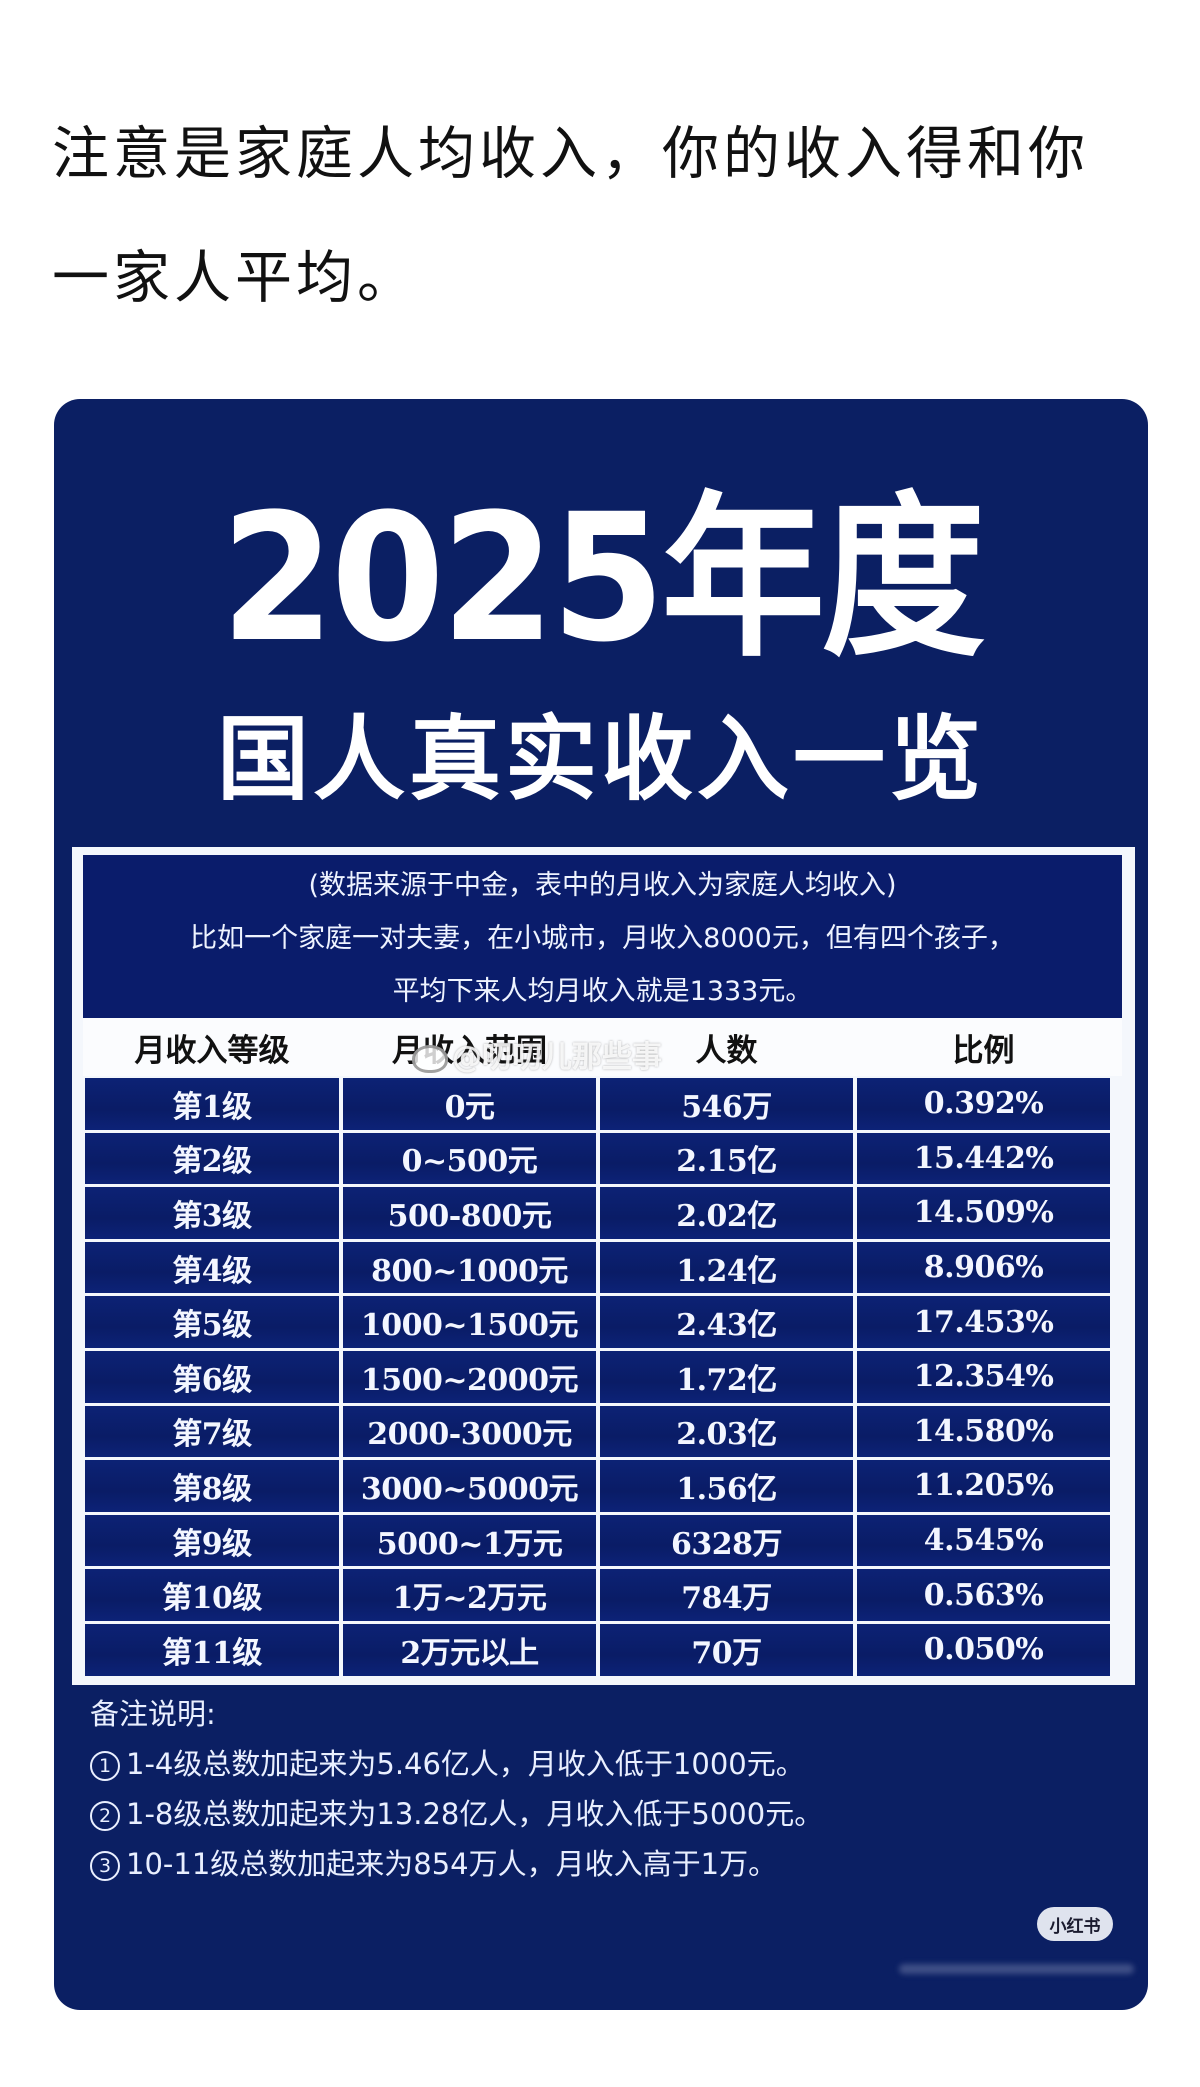  I want to click on cell-level: 第6级, so click(212, 1376).